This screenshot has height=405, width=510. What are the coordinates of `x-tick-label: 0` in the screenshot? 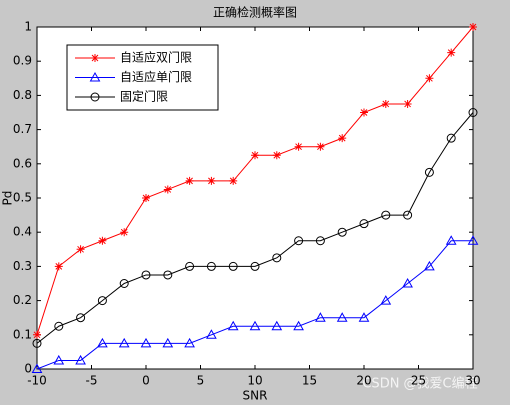 It's located at (146, 381).